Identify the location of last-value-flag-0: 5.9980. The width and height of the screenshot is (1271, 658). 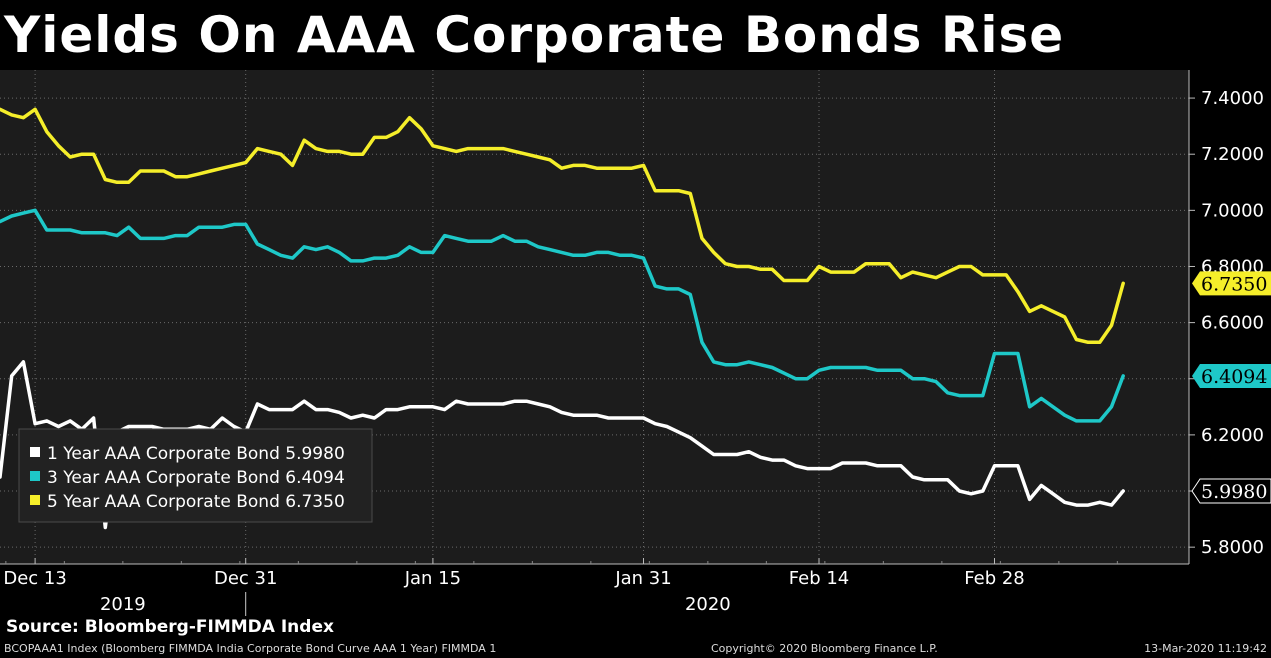
(1231, 491).